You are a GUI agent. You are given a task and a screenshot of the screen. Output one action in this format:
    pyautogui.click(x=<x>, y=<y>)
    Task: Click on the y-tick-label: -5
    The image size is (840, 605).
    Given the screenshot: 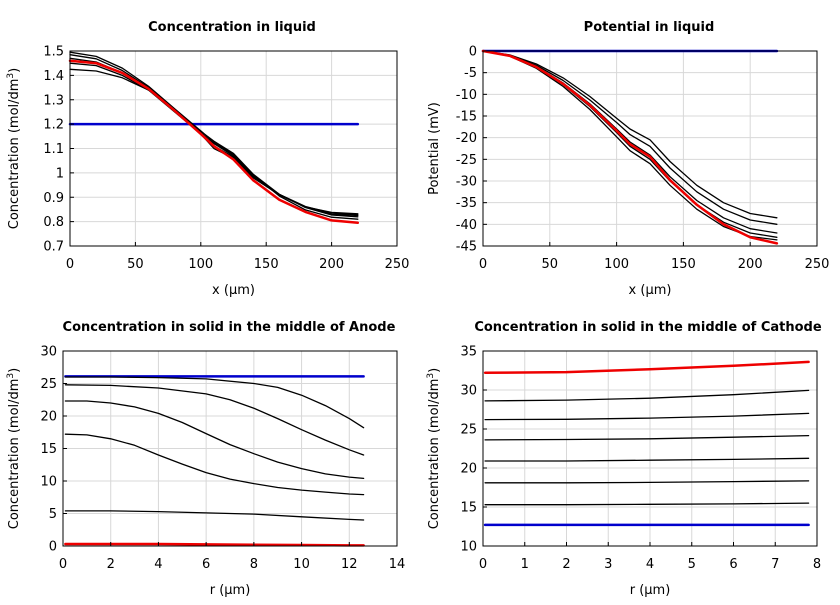 What is the action you would take?
    pyautogui.click(x=470, y=73)
    